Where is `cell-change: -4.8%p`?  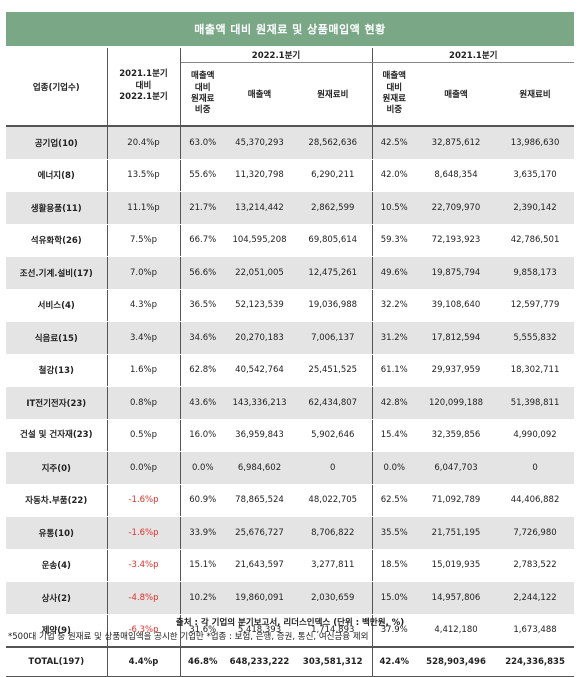 cell-change: -4.8%p is located at coordinates (144, 598).